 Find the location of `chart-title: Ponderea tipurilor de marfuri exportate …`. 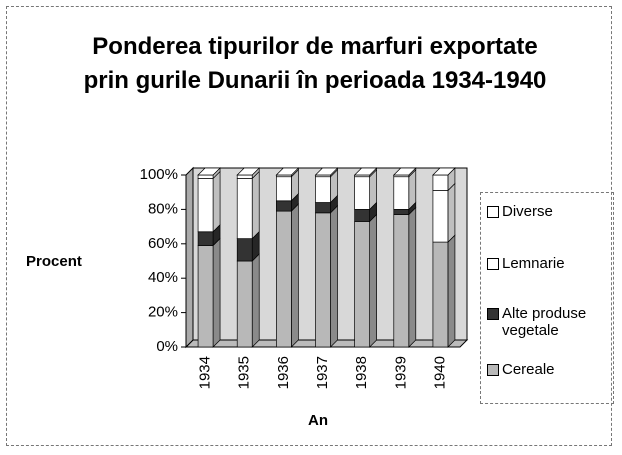

chart-title: Ponderea tipurilor de marfuri exportate … is located at coordinates (315, 63).